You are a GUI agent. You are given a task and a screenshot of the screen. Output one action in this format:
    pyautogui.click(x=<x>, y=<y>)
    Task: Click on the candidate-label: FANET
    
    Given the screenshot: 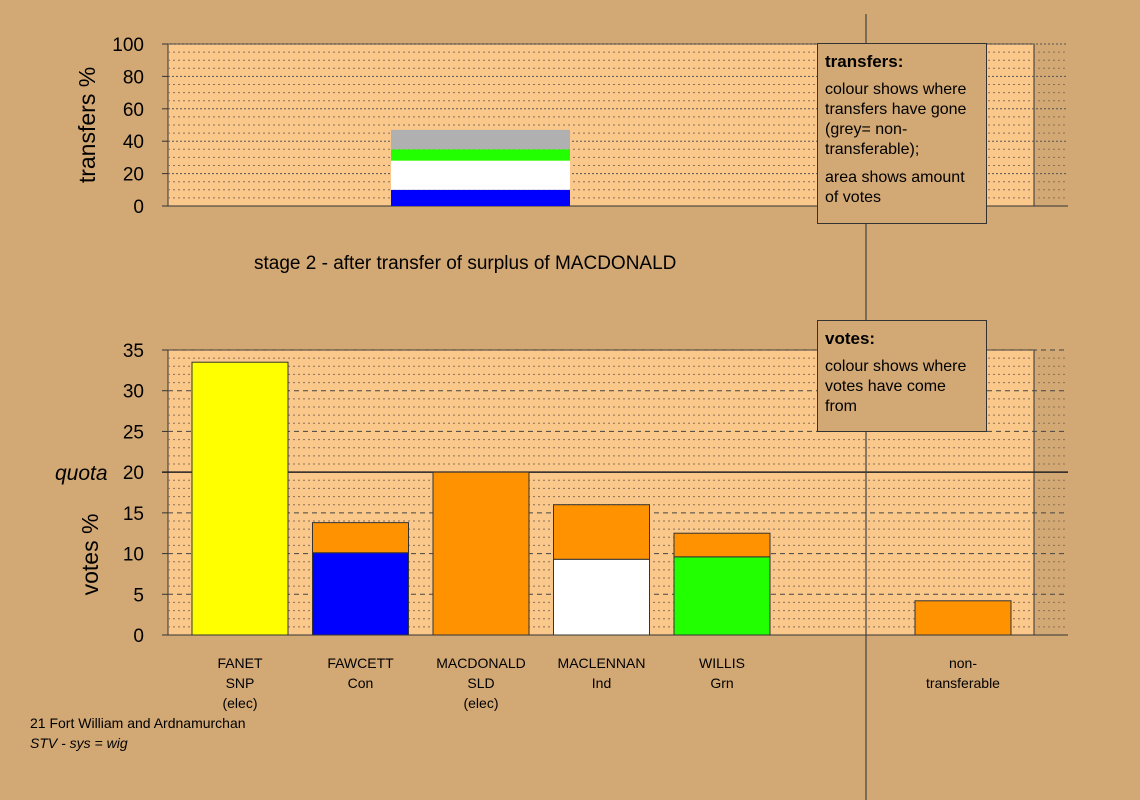 What is the action you would take?
    pyautogui.click(x=240, y=663)
    